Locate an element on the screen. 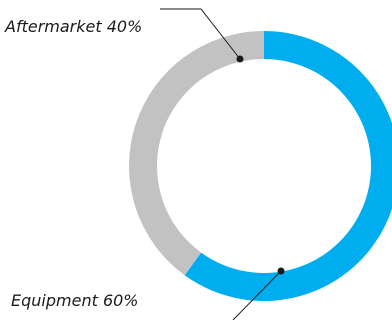 The image size is (392, 320). slice-label-aftermarket: Aftermarket 40% is located at coordinates (73, 26).